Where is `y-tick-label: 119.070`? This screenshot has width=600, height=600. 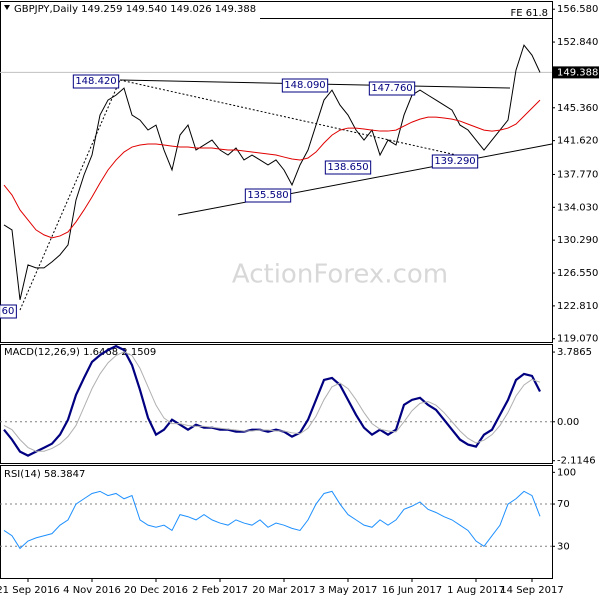
y-tick-label: 119.070 is located at coordinates (577, 339).